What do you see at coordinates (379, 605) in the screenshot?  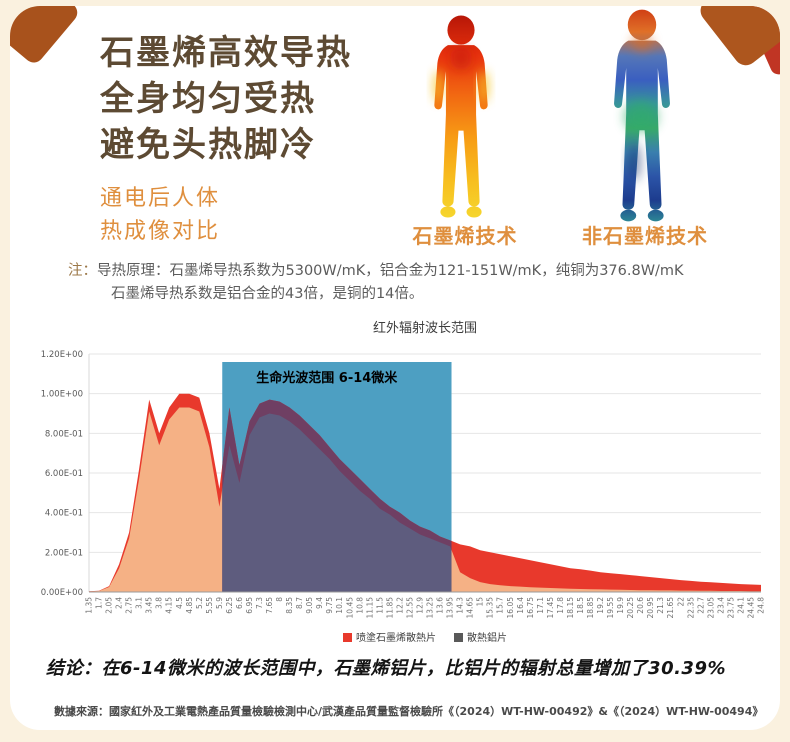 I see `svg-text: 11.5` at bounding box center [379, 605].